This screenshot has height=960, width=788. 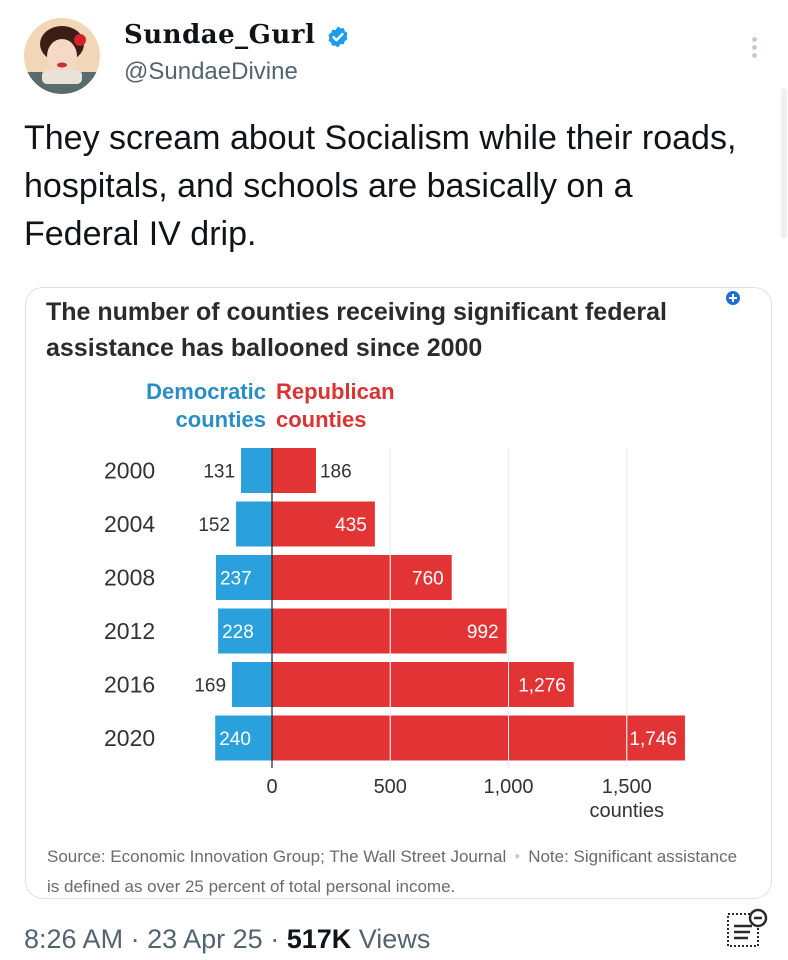 What do you see at coordinates (220, 419) in the screenshot?
I see `legend-democratic-line2: counties` at bounding box center [220, 419].